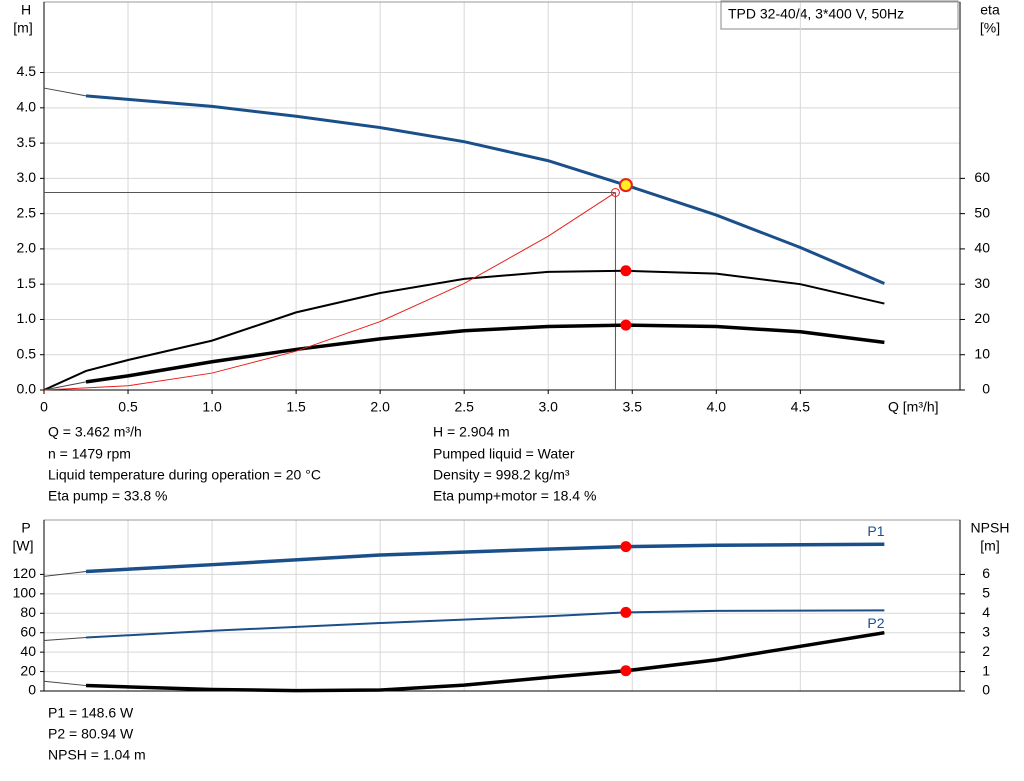 The width and height of the screenshot is (1024, 781). What do you see at coordinates (875, 531) in the screenshot?
I see `series-label: P1` at bounding box center [875, 531].